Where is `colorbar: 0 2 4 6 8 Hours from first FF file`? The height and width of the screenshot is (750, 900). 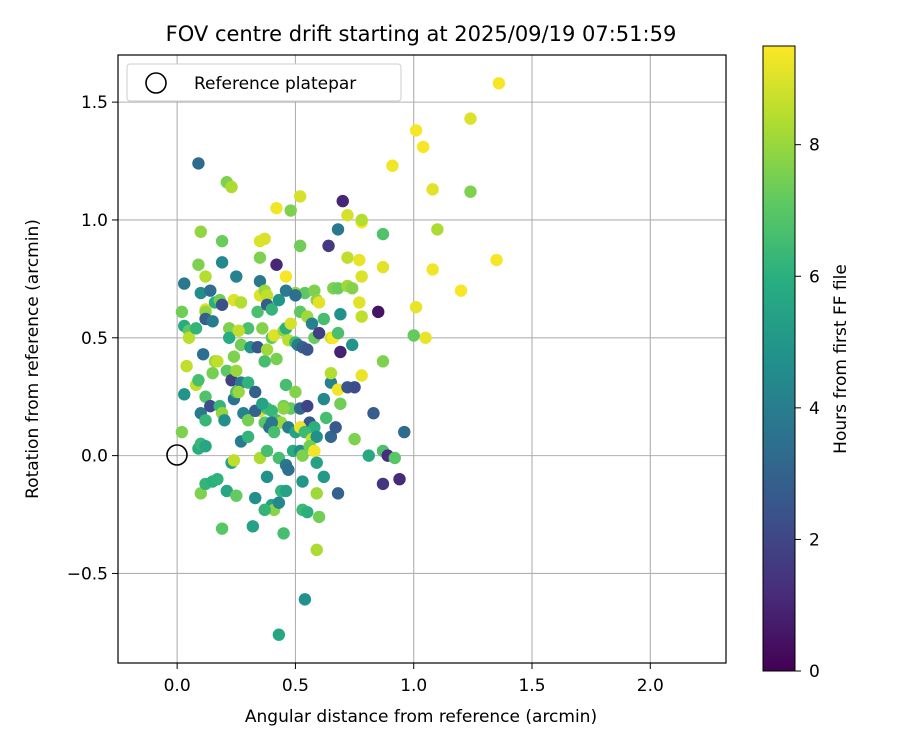 colorbar: 0 2 4 6 8 Hours from first FF file is located at coordinates (806, 363).